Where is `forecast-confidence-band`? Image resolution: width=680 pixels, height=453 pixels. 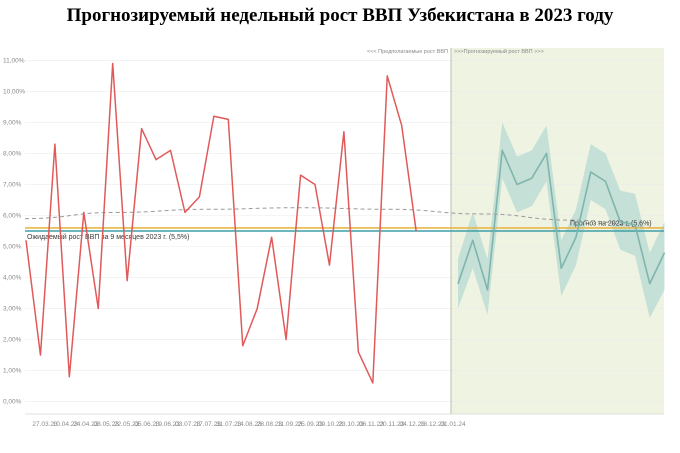 forecast-confidence-band is located at coordinates (561, 220).